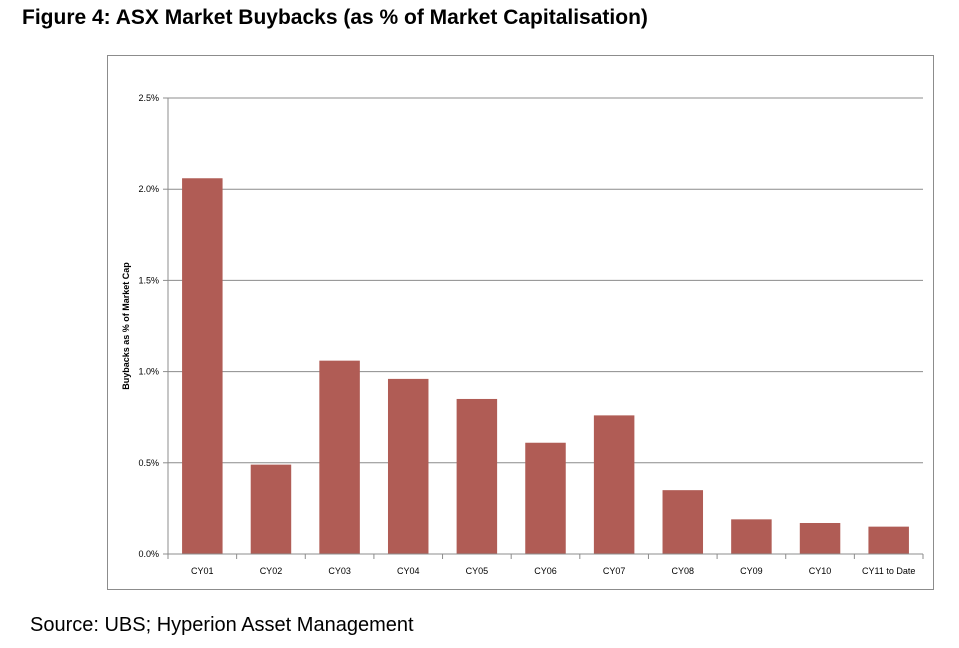 The width and height of the screenshot is (959, 648). Describe the element at coordinates (222, 625) in the screenshot. I see `source-note: Source: UBS; Hyperion Asset Management` at that location.